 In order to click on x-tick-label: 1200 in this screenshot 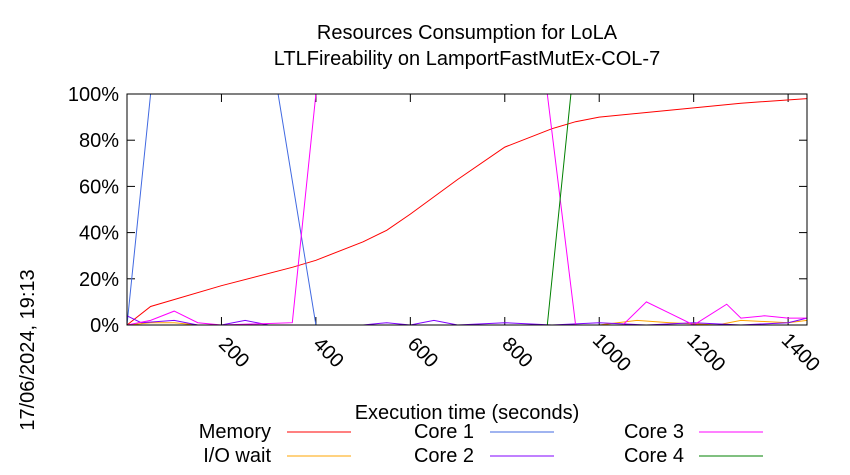, I will do `click(705, 352)`.